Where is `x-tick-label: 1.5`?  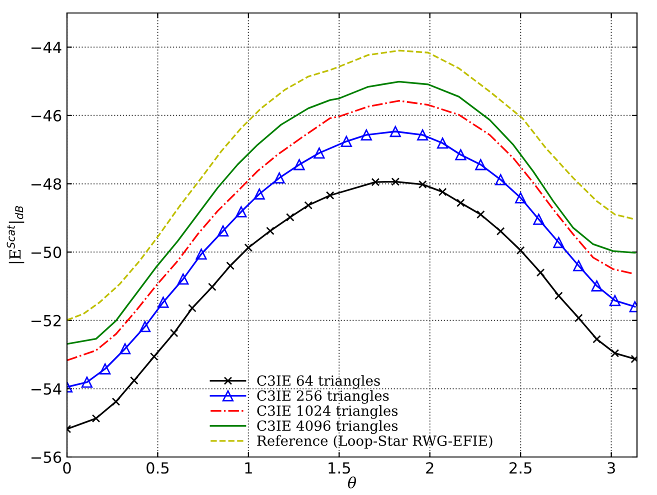
x-tick-label: 1.5 is located at coordinates (339, 468).